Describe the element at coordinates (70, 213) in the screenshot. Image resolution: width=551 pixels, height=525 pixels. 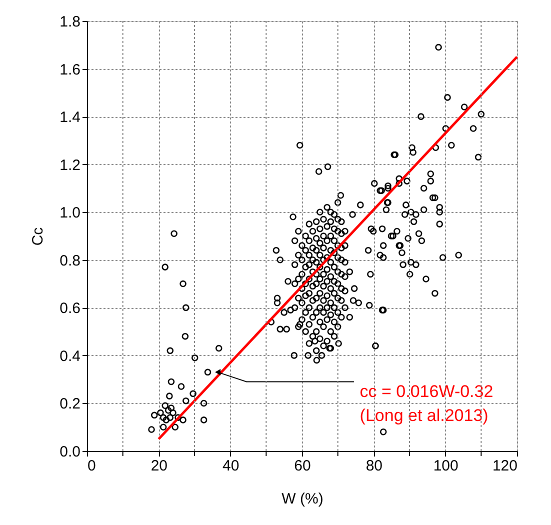
I see `y-tick-label: 1.0` at that location.